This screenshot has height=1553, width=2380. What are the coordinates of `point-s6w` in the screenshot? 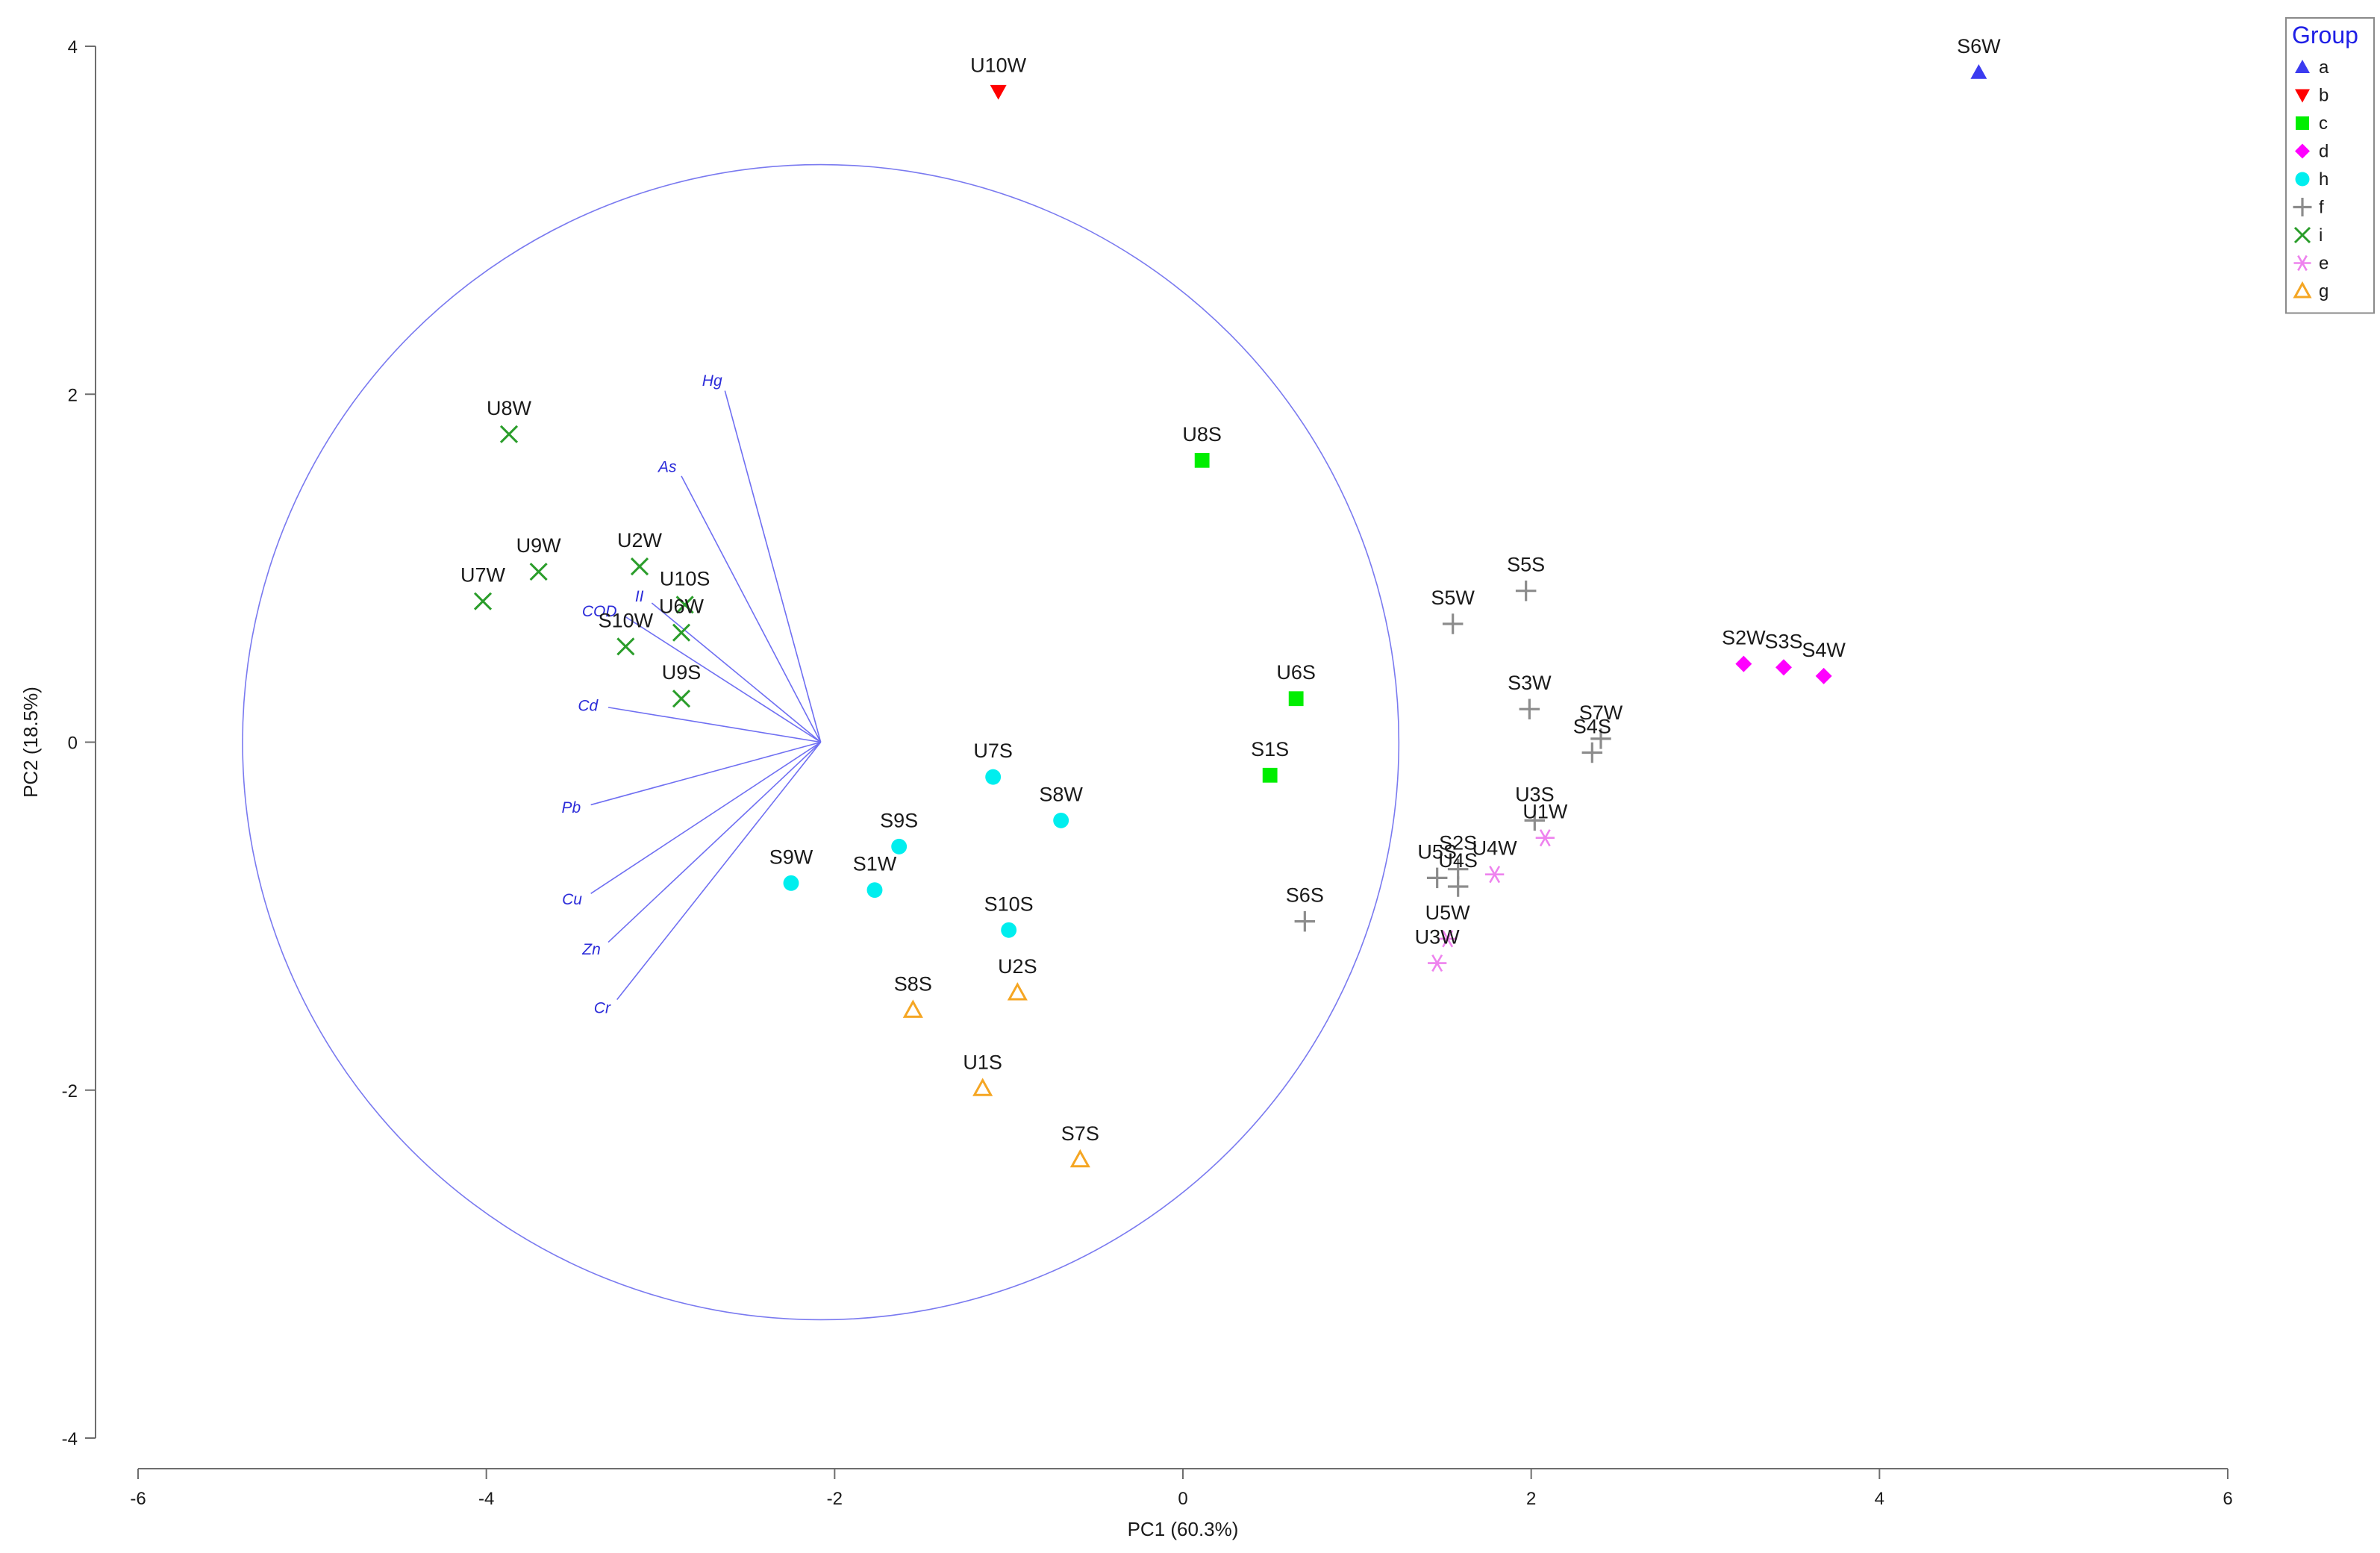 It's located at (1978, 71).